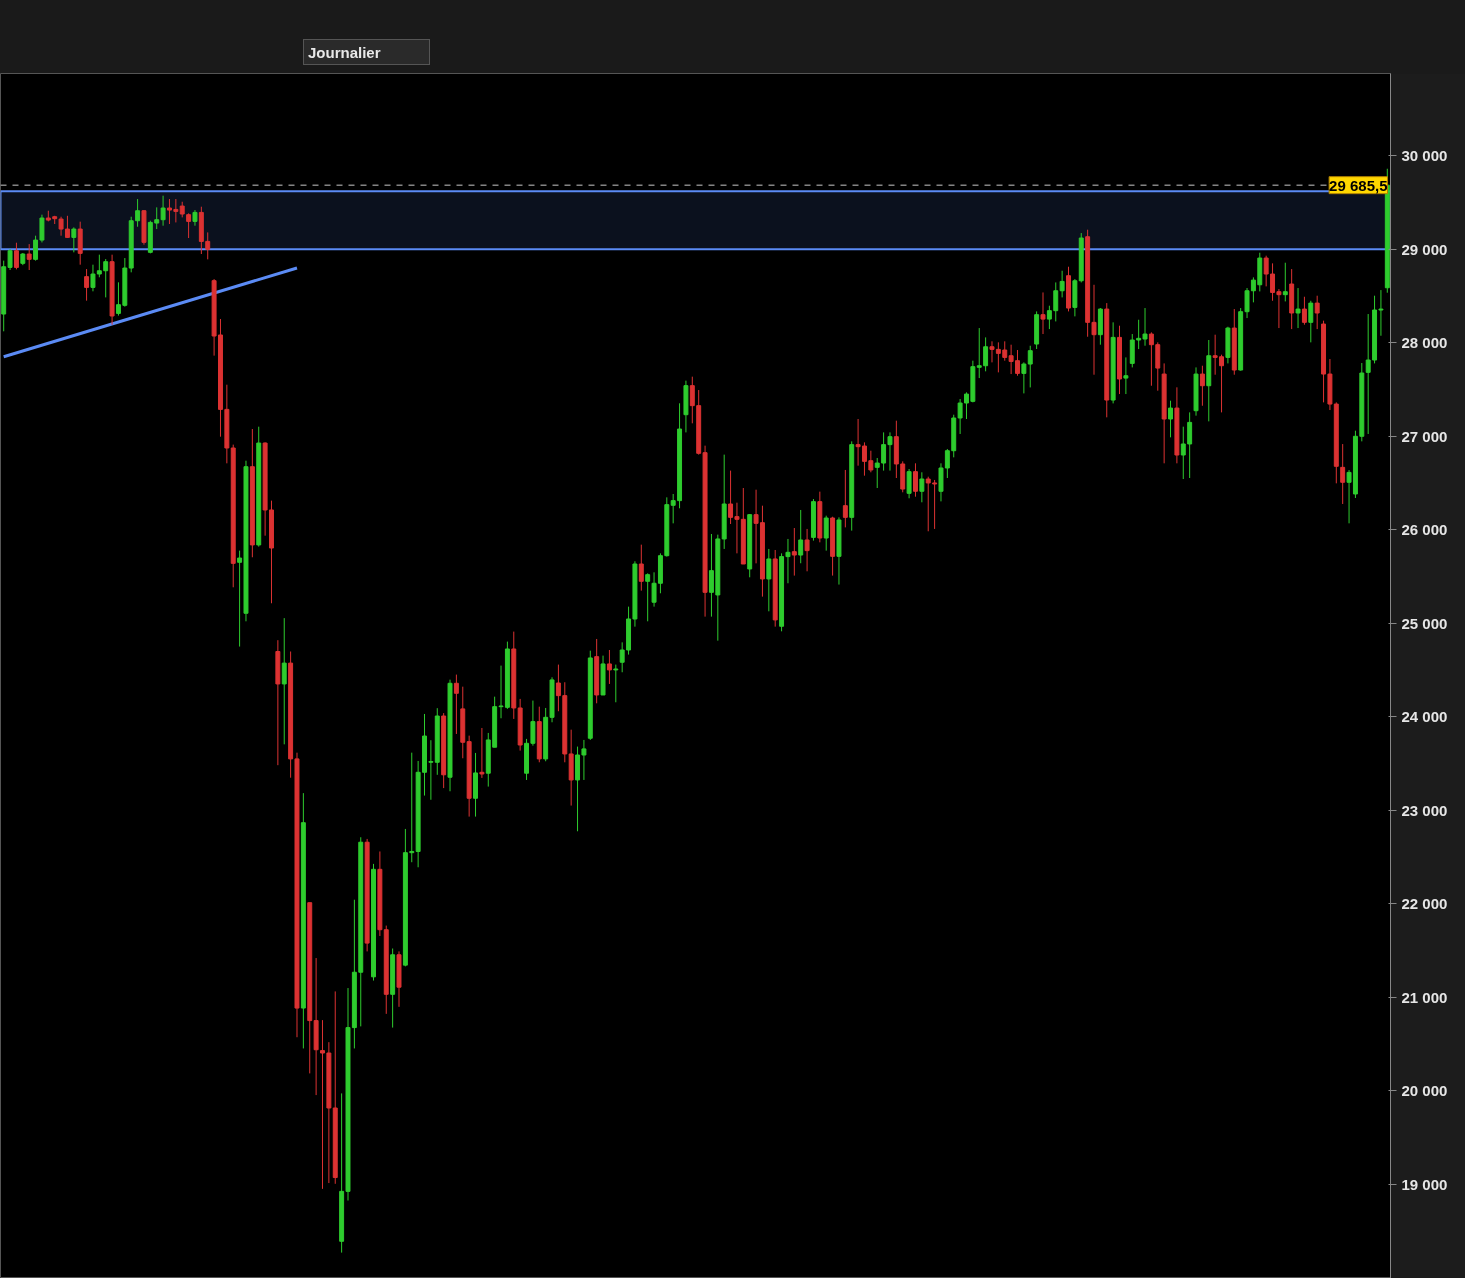 The image size is (1465, 1278). Describe the element at coordinates (1424, 623) in the screenshot. I see `y-tick-label: 25 000` at that location.